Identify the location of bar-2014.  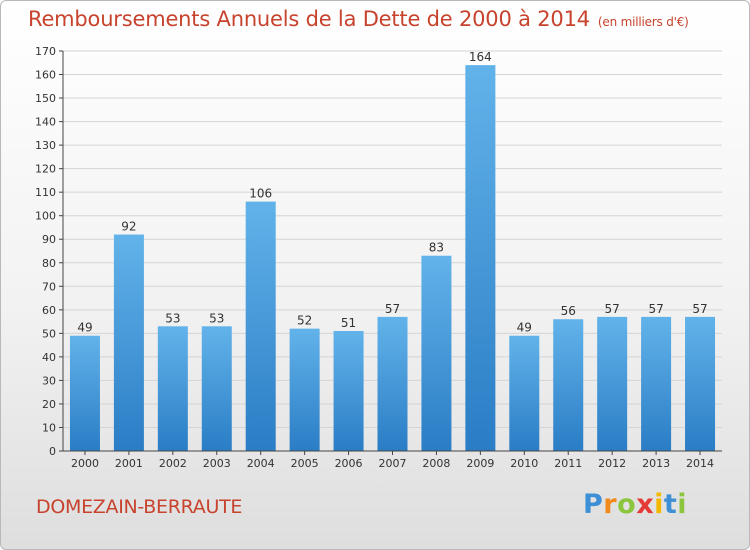
(700, 383).